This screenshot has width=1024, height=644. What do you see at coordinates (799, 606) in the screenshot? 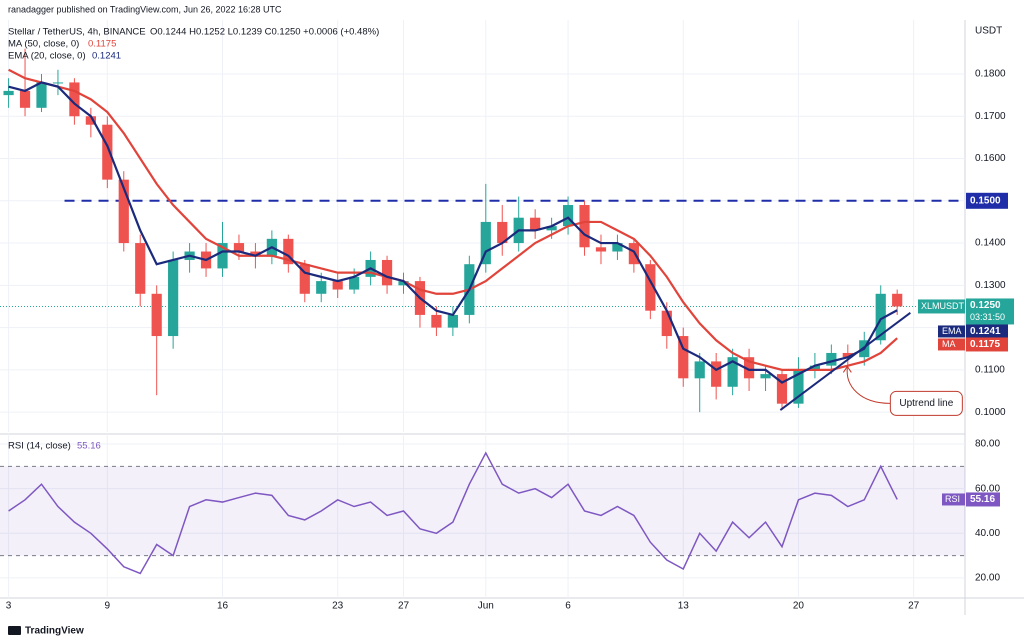
I see `x-tick-label: 20` at bounding box center [799, 606].